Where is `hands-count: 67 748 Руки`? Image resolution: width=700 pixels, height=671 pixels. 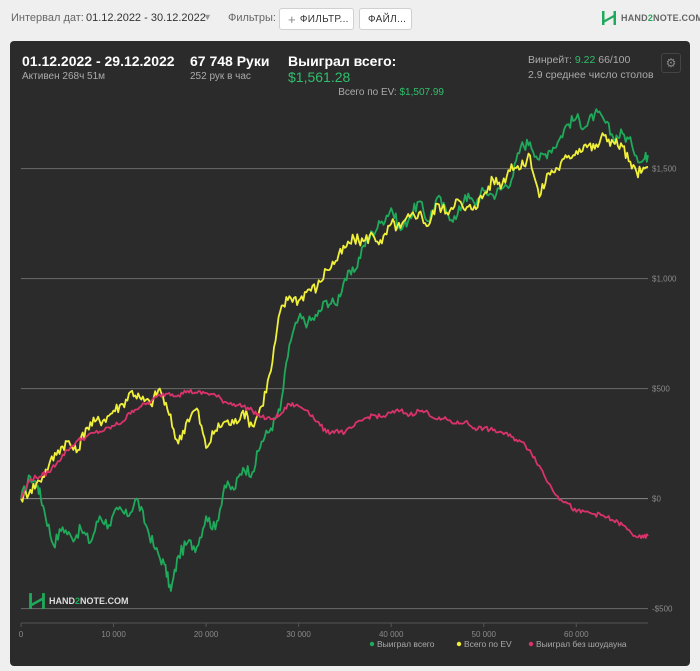
hands-count: 67 748 Руки is located at coordinates (230, 61).